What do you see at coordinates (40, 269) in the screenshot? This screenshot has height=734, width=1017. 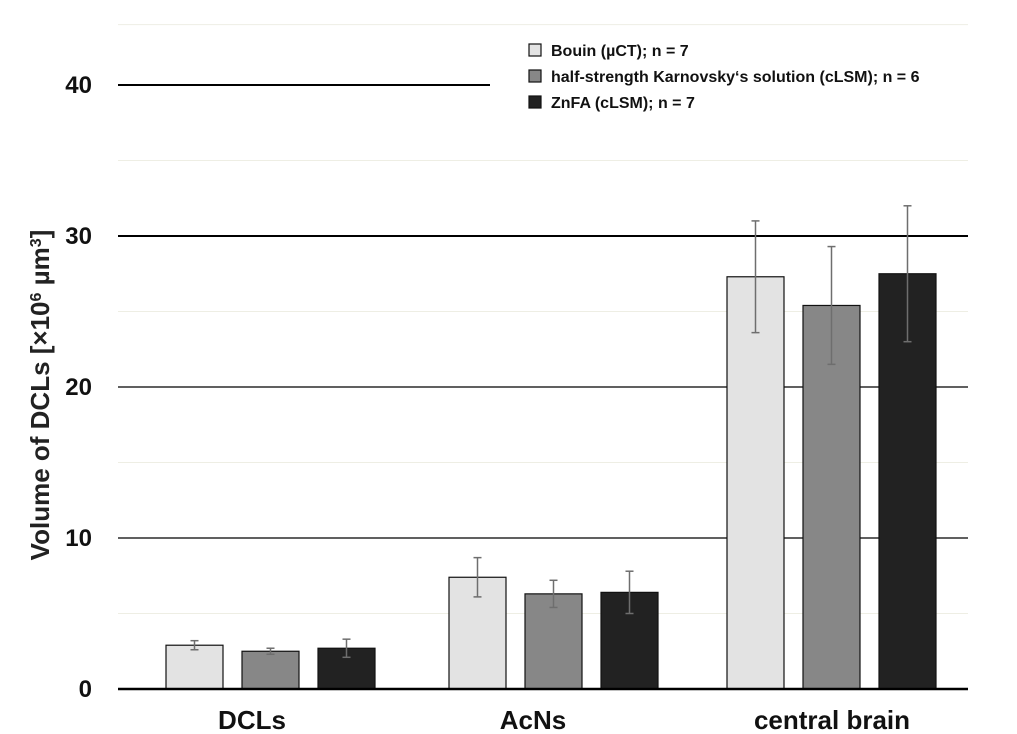 I see `y-axis-label-unit: µm` at bounding box center [40, 269].